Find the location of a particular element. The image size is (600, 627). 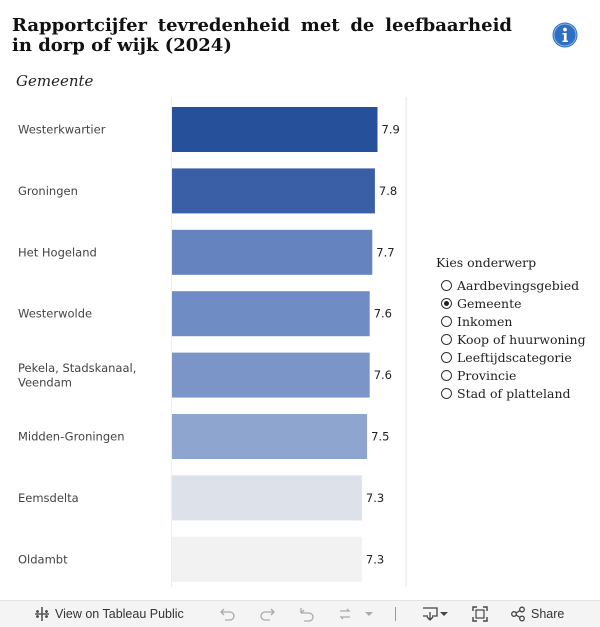

category-label: Eemsdelta is located at coordinates (48, 498).